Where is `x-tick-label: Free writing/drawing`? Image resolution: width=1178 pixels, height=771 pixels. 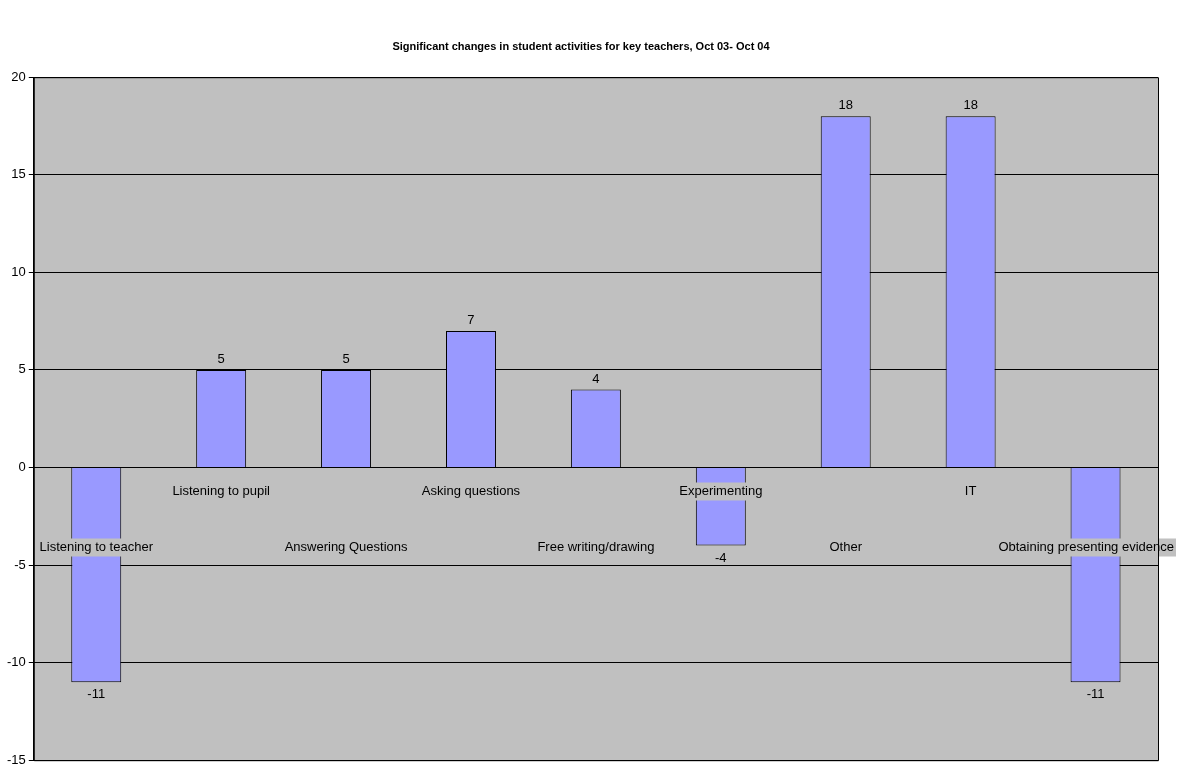 x-tick-label: Free writing/drawing is located at coordinates (596, 547).